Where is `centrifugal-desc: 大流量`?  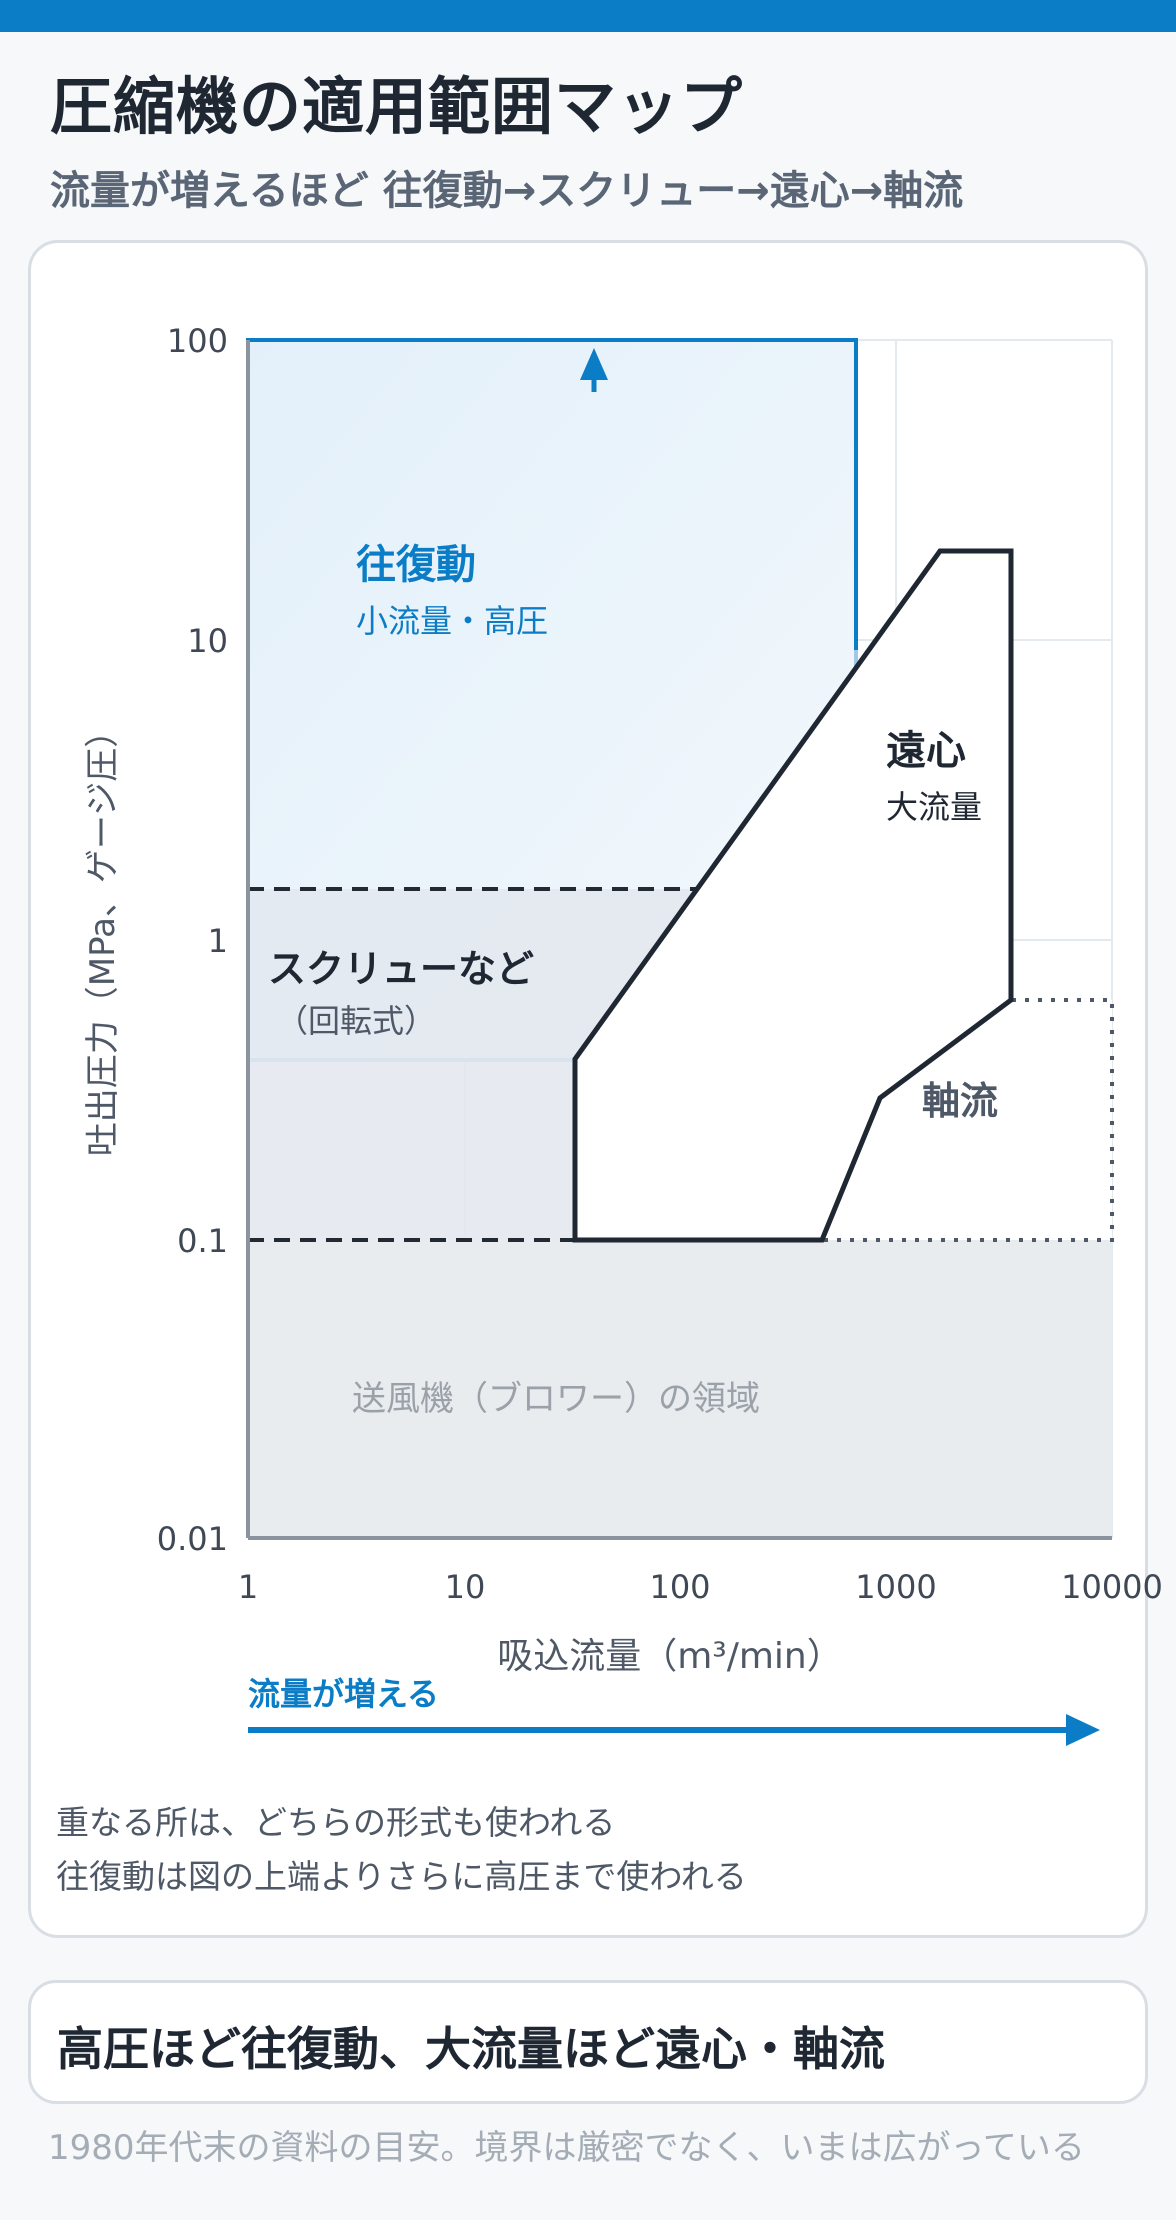 centrifugal-desc: 大流量 is located at coordinates (934, 807).